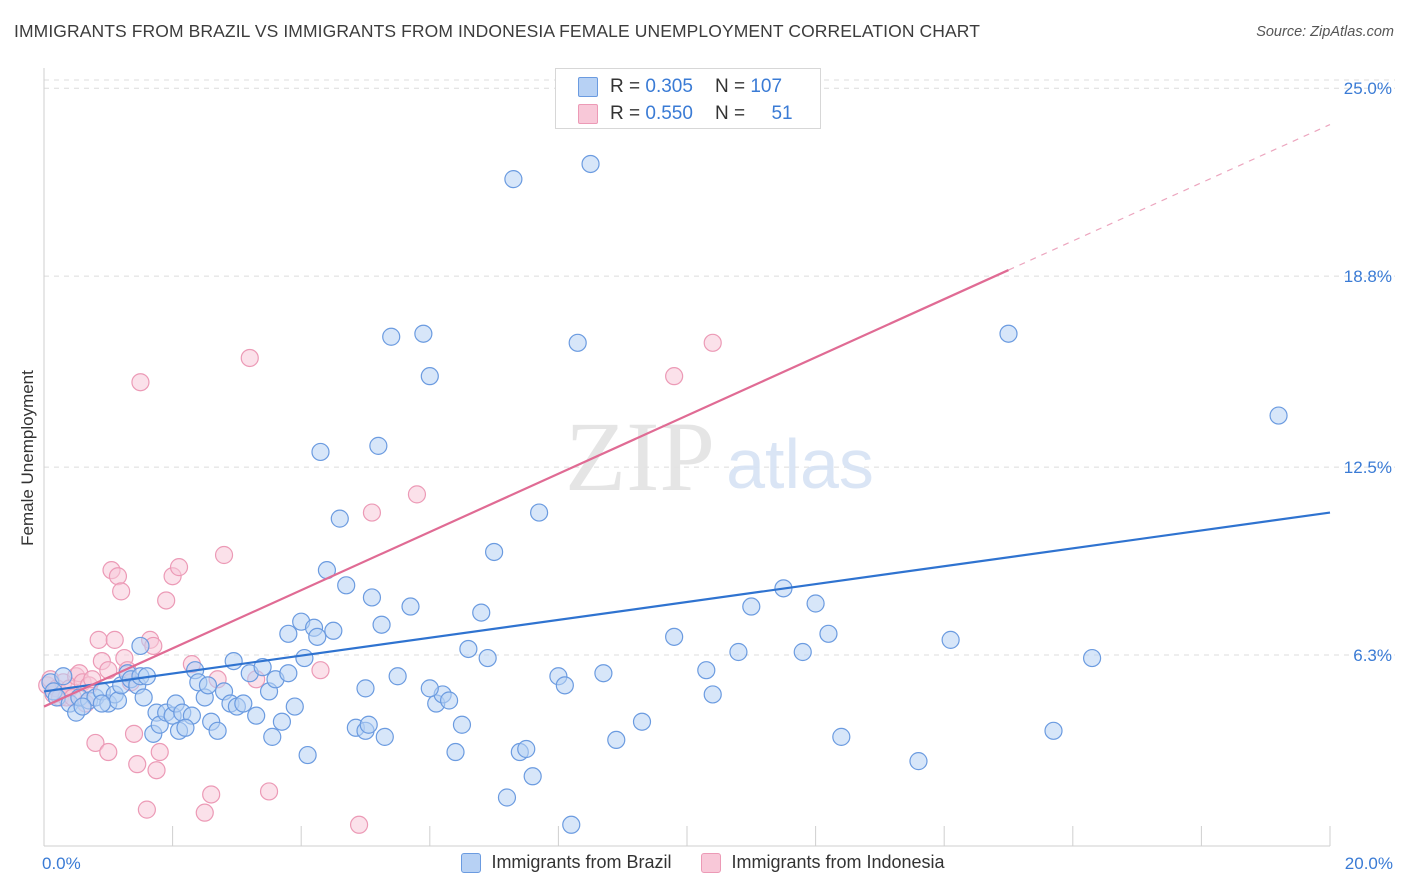 This screenshot has height=892, width=1406. I want to click on watermark: ZIP atlas, so click(719, 456).